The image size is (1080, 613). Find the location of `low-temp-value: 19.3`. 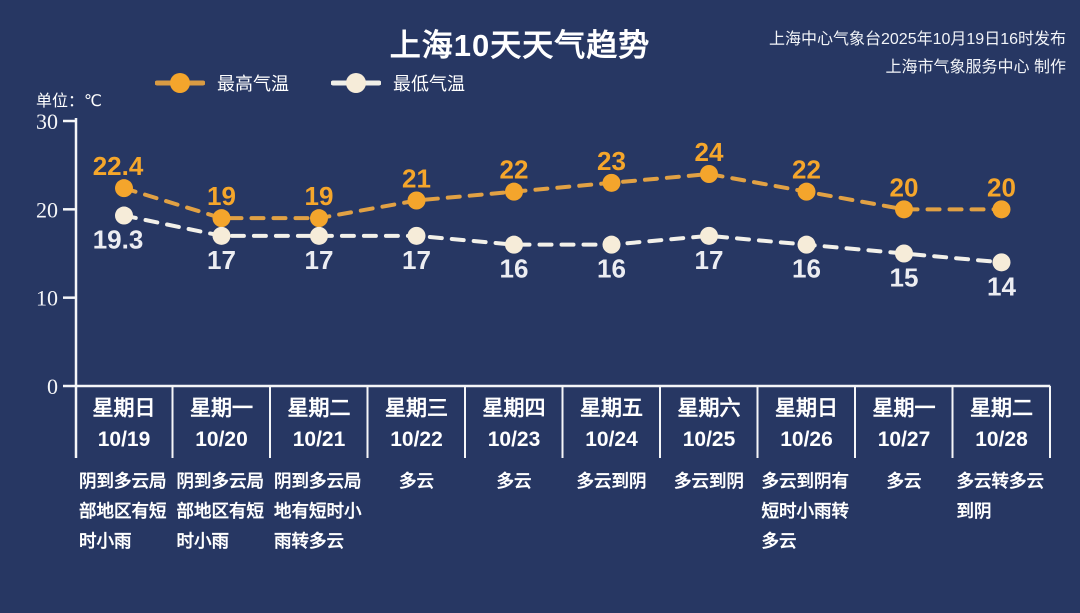

low-temp-value: 19.3 is located at coordinates (118, 240).